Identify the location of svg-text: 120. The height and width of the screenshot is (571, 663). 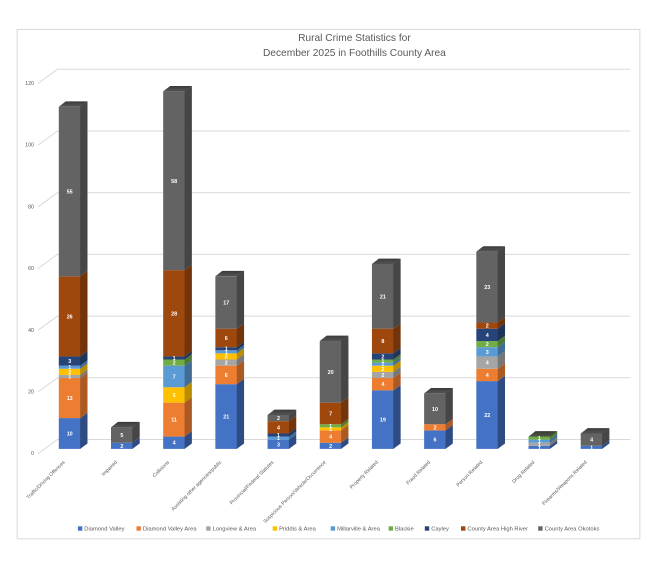
(29, 84).